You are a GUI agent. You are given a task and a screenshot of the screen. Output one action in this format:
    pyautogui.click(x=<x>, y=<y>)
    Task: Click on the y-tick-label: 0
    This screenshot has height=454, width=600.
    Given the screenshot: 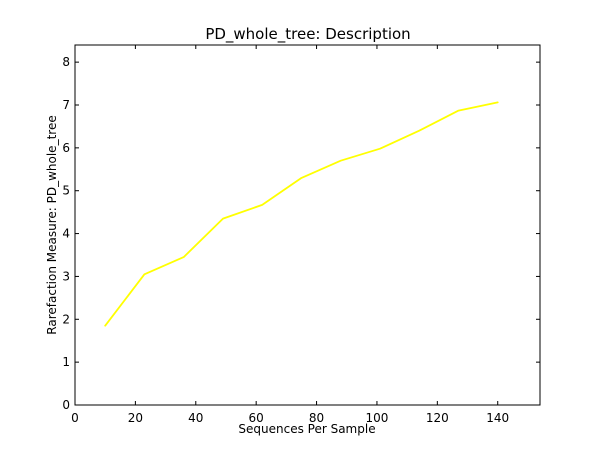 What is the action you would take?
    pyautogui.click(x=66, y=405)
    